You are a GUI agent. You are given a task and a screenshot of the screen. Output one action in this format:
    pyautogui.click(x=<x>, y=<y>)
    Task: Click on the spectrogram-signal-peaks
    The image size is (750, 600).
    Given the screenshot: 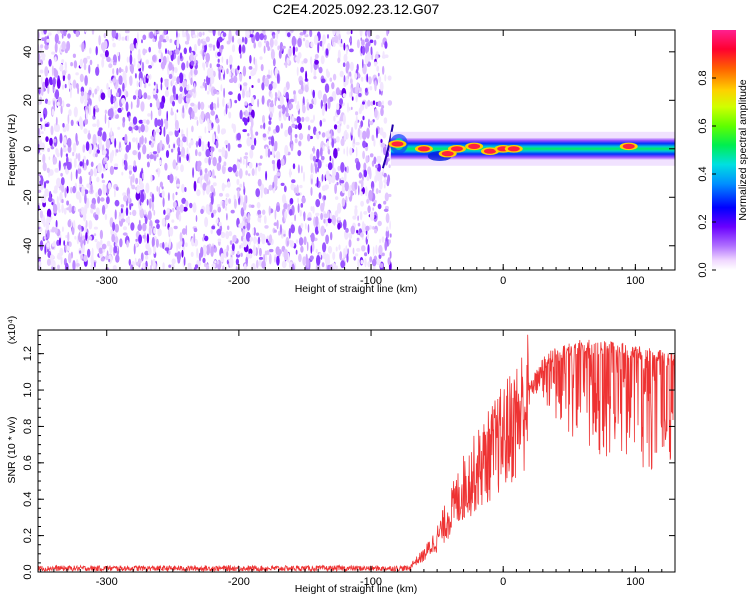 What is the action you would take?
    pyautogui.click(x=513, y=149)
    